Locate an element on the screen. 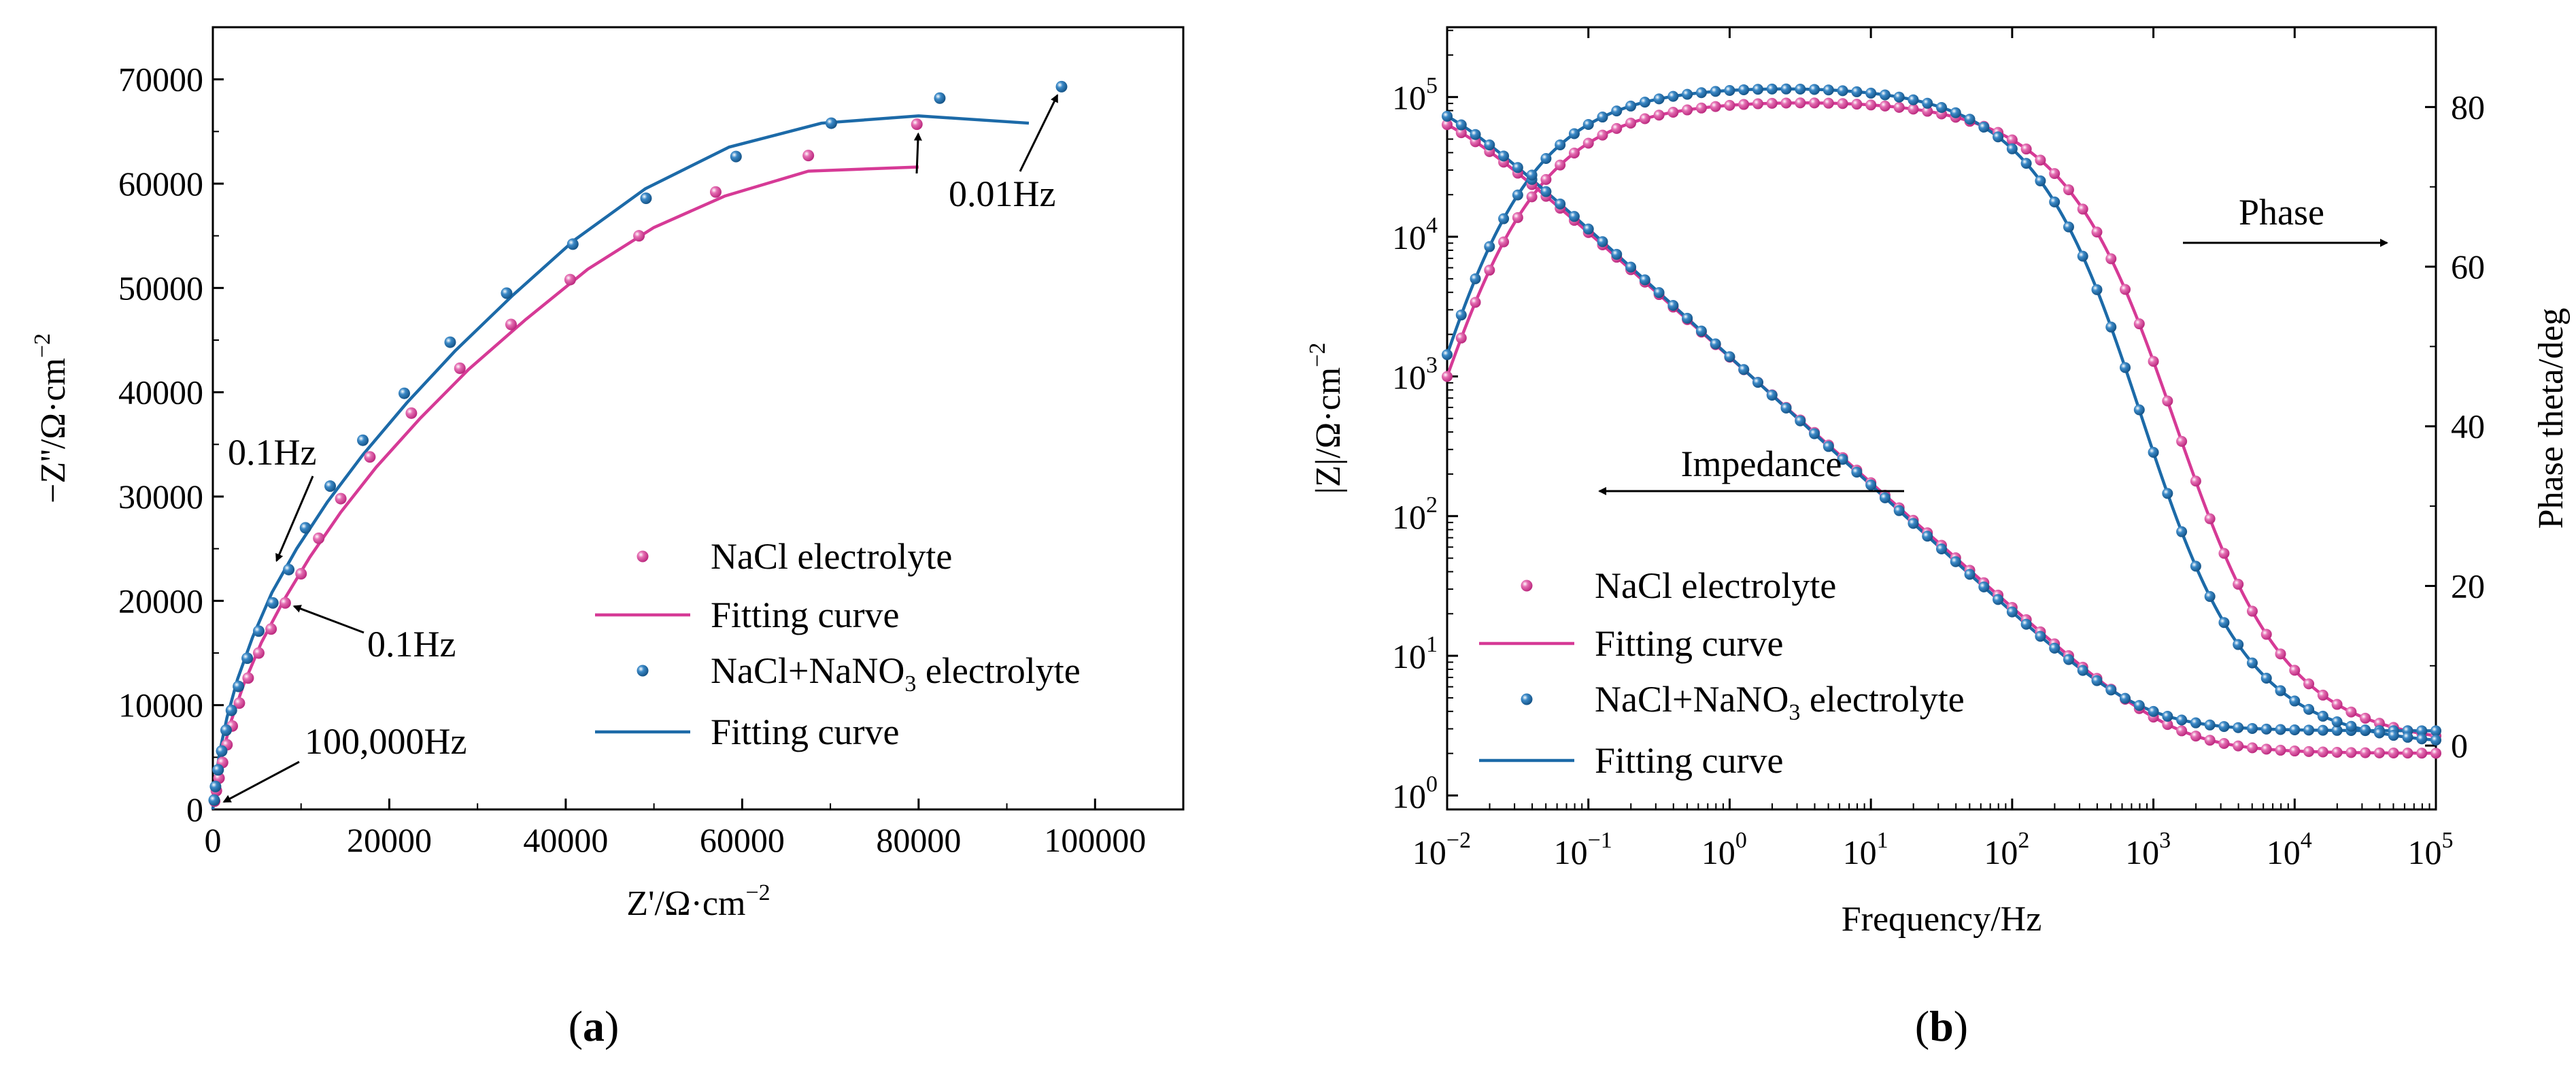 The height and width of the screenshot is (1072, 2576). bode-legend-label: NaCl electrolyte is located at coordinates (1715, 585).